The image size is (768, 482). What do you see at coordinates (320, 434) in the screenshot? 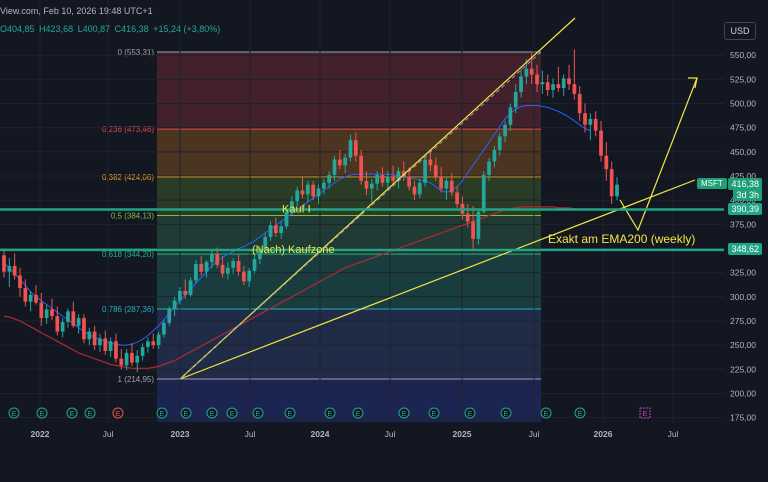
I see `time-tick-label: 2024` at bounding box center [320, 434].